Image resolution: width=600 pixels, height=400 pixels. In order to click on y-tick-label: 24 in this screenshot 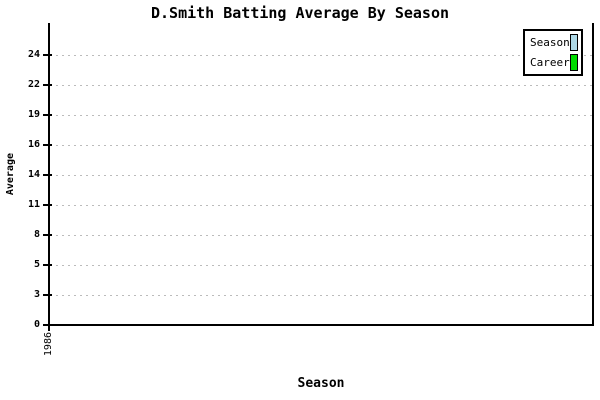, I will do `click(33, 54)`.